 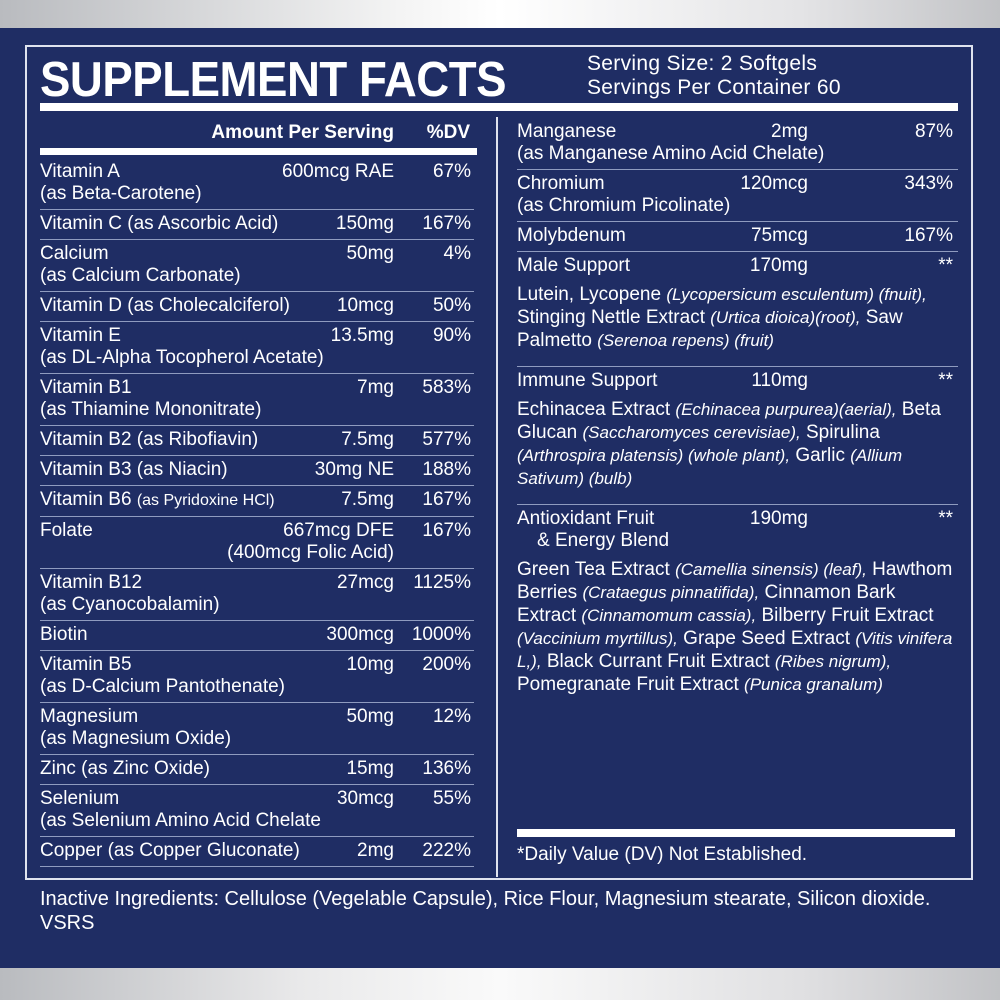 What do you see at coordinates (74, 253) in the screenshot?
I see `nutrient-name: Calcium` at bounding box center [74, 253].